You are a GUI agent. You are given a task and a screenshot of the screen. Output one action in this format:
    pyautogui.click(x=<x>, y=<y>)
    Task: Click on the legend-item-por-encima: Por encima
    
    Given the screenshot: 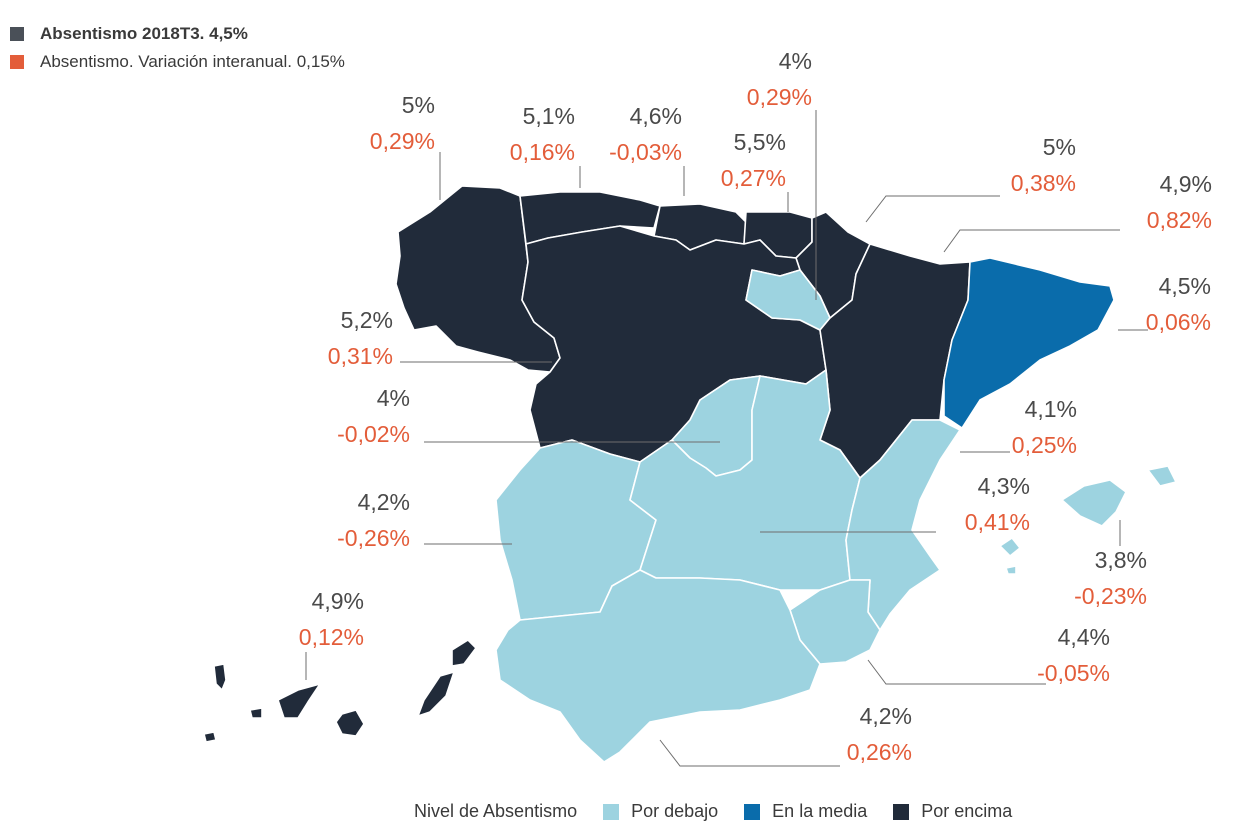 What is the action you would take?
    pyautogui.click(x=952, y=811)
    